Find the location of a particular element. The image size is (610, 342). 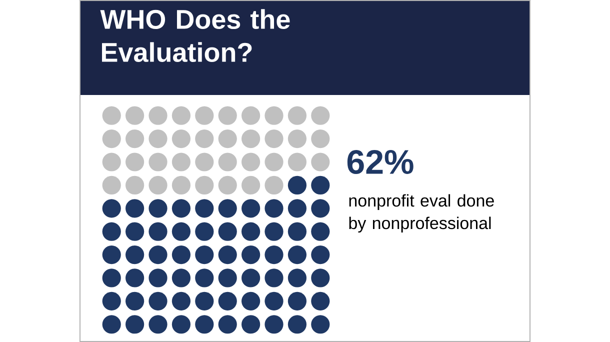

data-label: 62% is located at coordinates (380, 162).